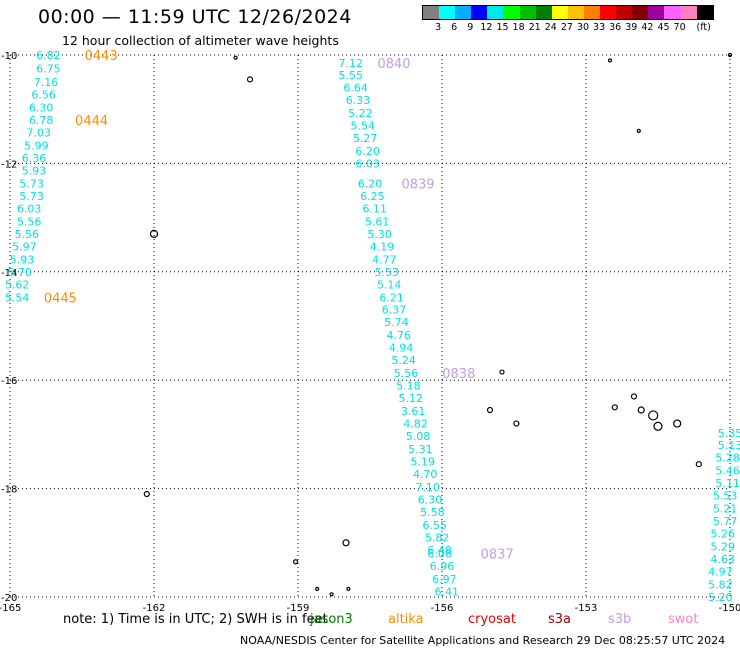 The height and width of the screenshot is (650, 740). Describe the element at coordinates (583, 27) in the screenshot. I see `scale-label: 30` at that location.